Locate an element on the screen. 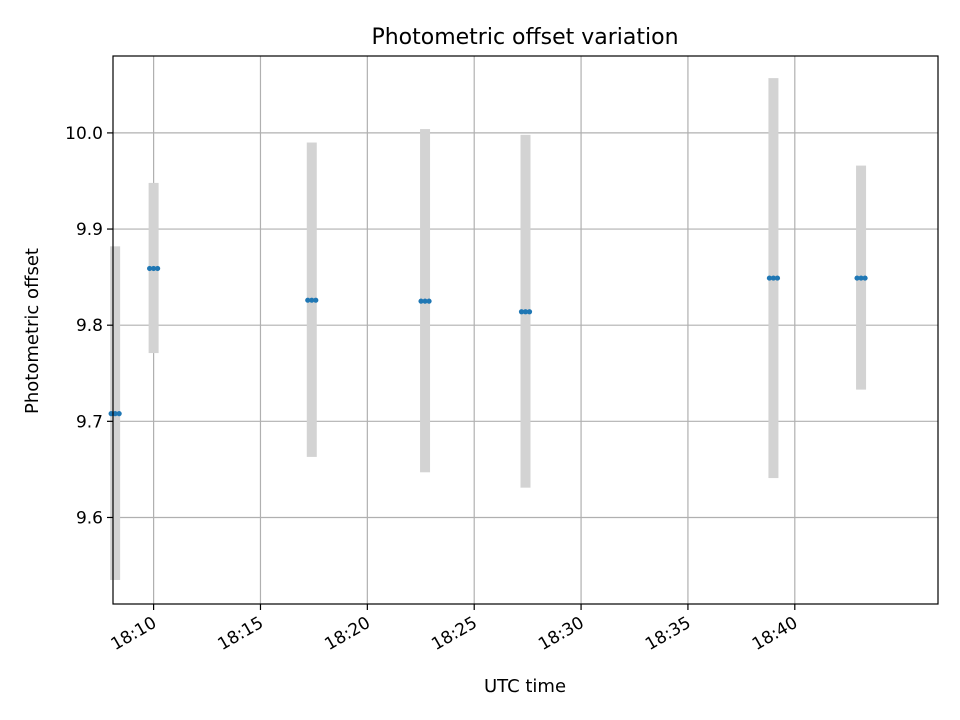 The image size is (960, 720). x-tick-label: 18:30 is located at coordinates (561, 634).